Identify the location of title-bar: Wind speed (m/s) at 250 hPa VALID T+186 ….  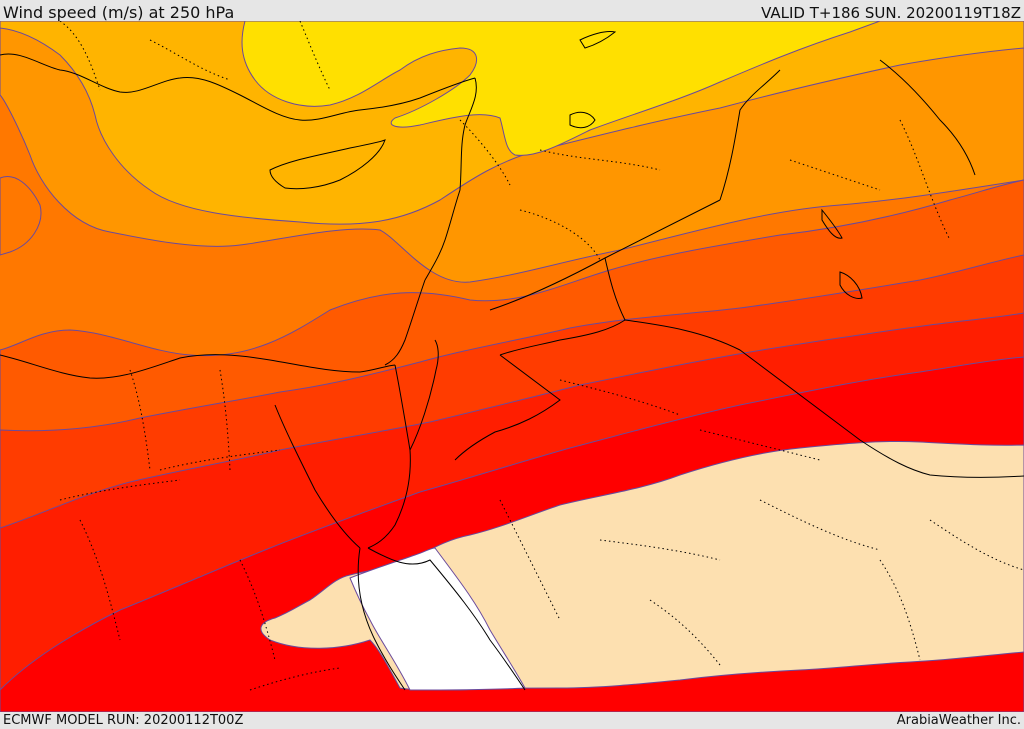
(512, 11).